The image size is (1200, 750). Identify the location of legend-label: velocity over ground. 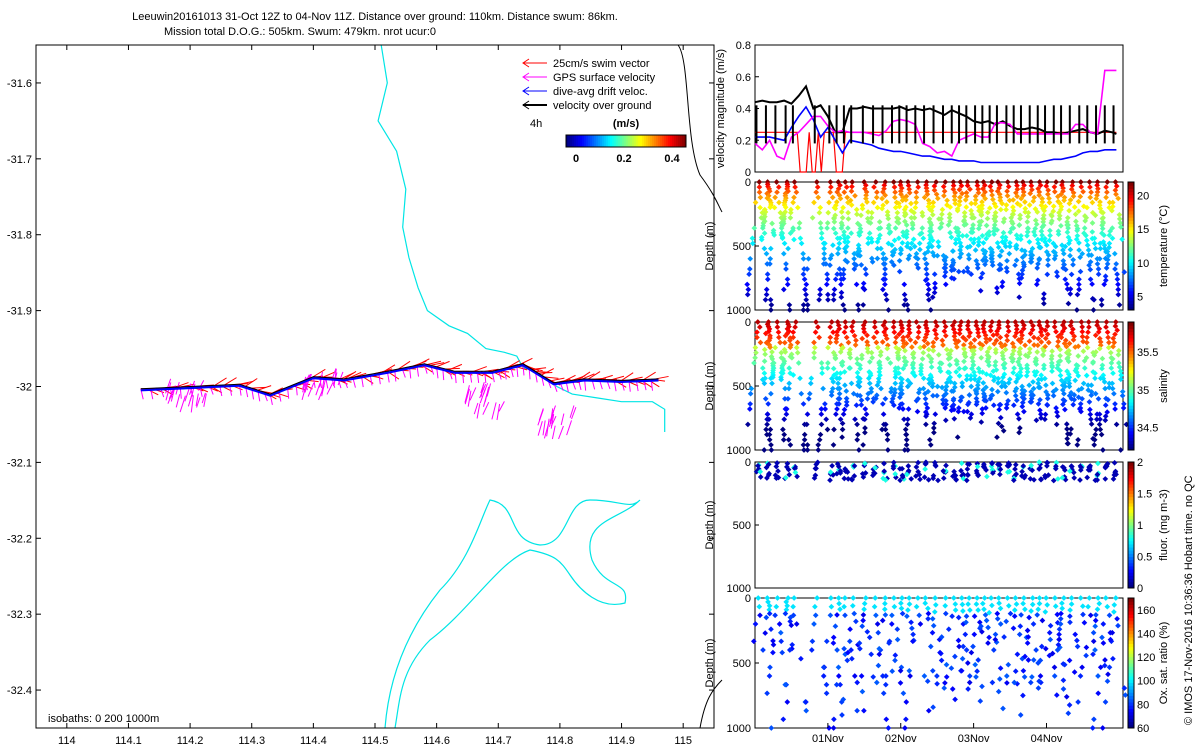
(602, 106).